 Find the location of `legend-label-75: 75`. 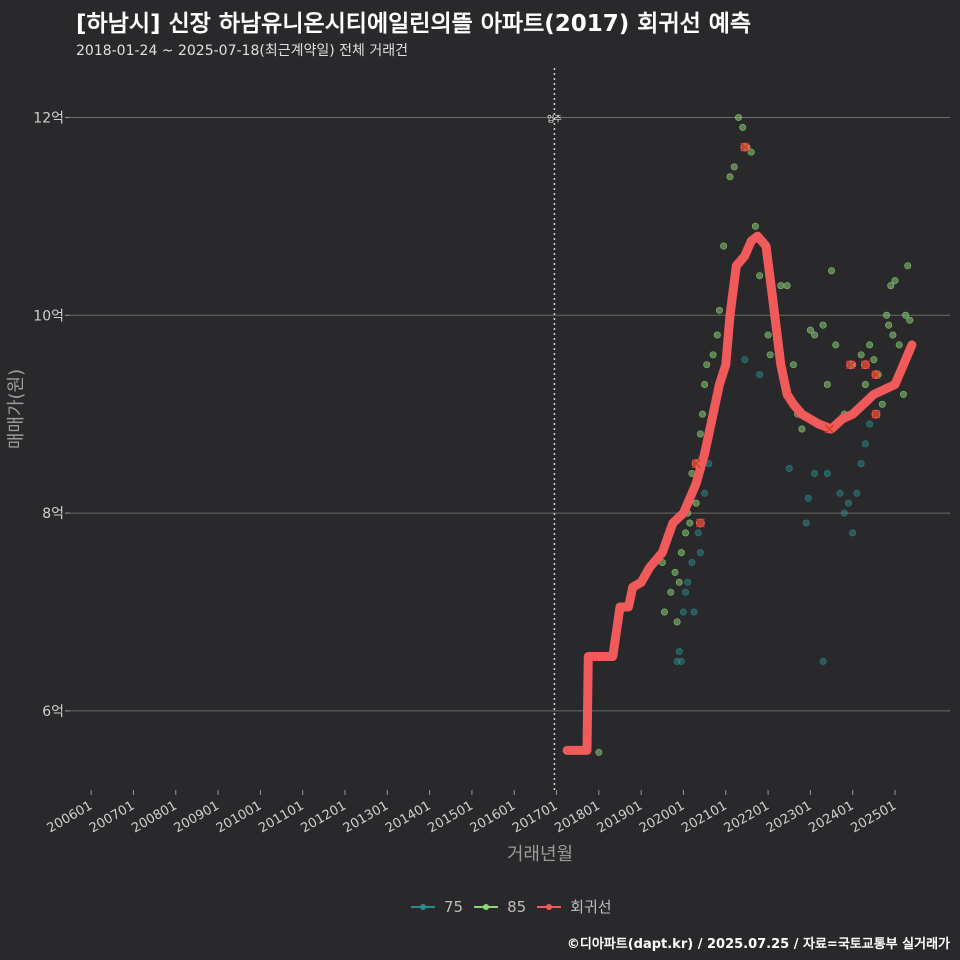

legend-label-75: 75 is located at coordinates (454, 906).